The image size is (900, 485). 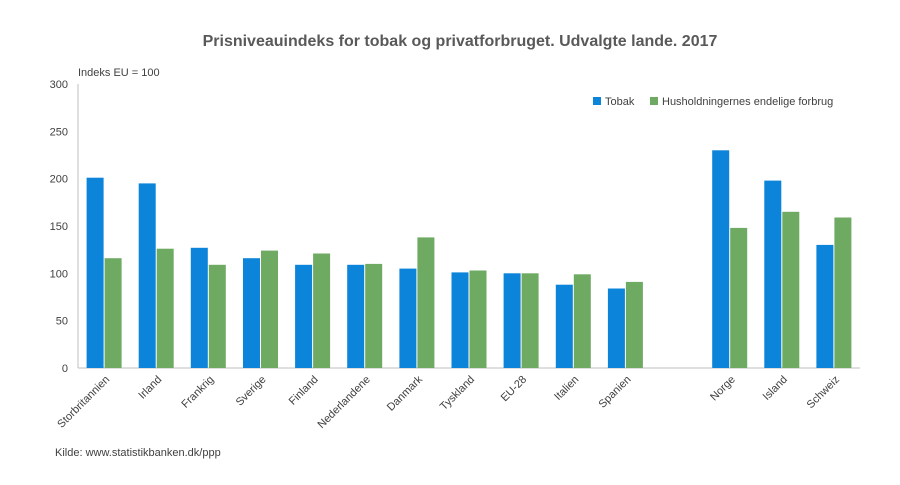 I want to click on x-category-label: Nederlandene, so click(x=343, y=402).